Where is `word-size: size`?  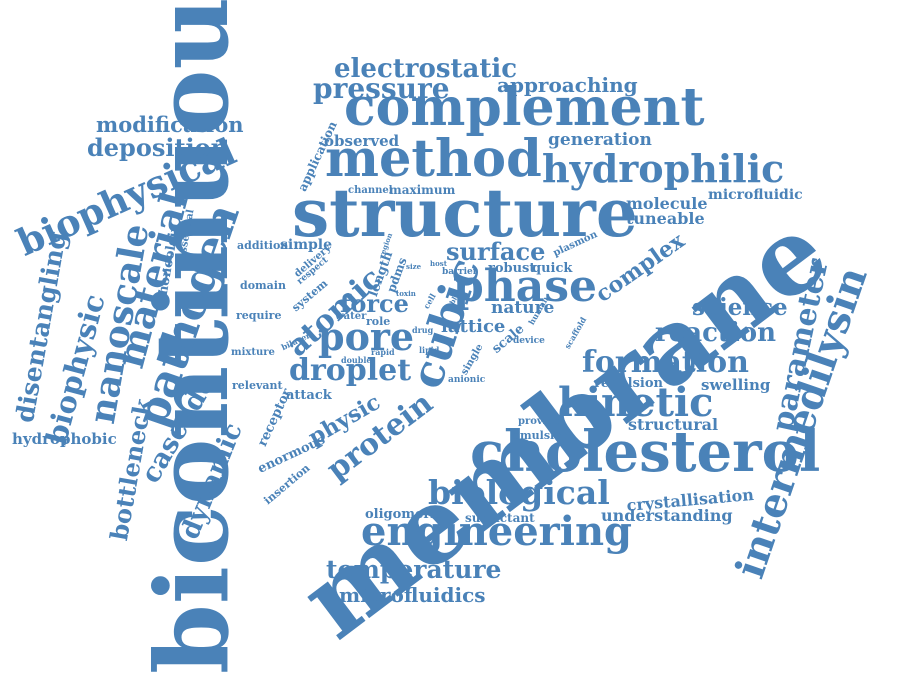 word-size: size is located at coordinates (414, 266).